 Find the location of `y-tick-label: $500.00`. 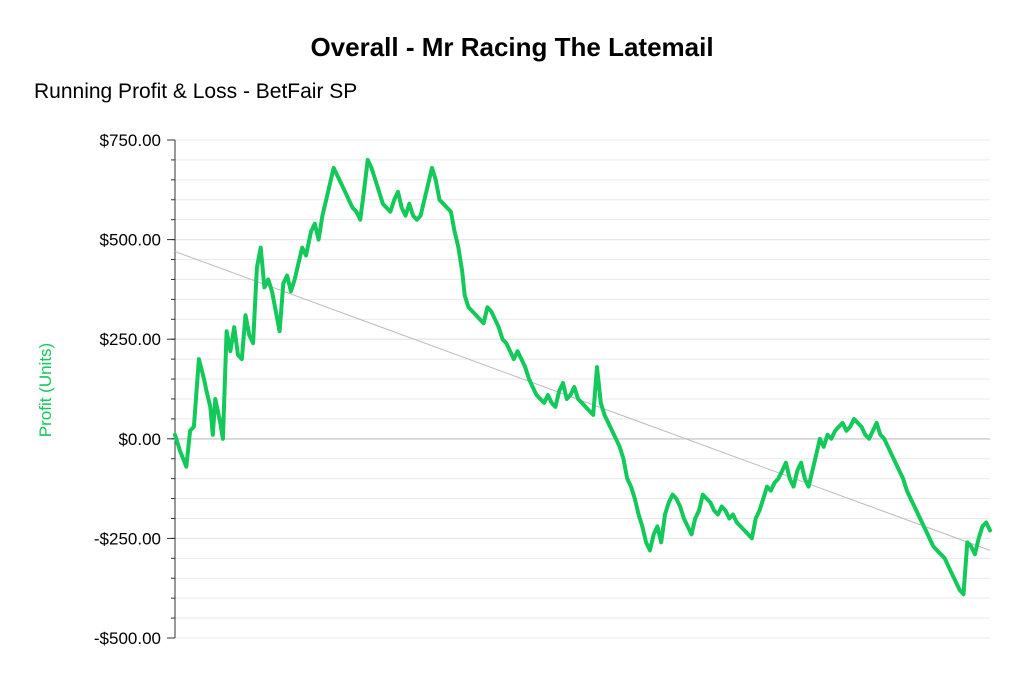

y-tick-label: $500.00 is located at coordinates (130, 240).